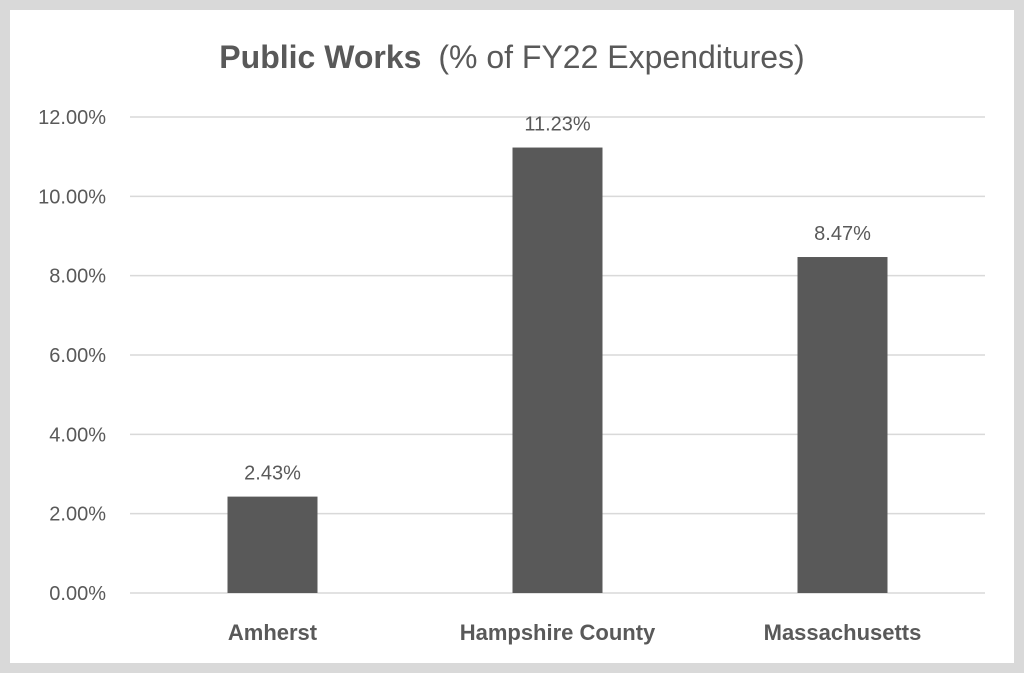 The width and height of the screenshot is (1024, 673). I want to click on y-axis-ticks: 0.00% 2.00% 4.00% 6.00% 8.00% 10.00% 12.00%, so click(72, 356).